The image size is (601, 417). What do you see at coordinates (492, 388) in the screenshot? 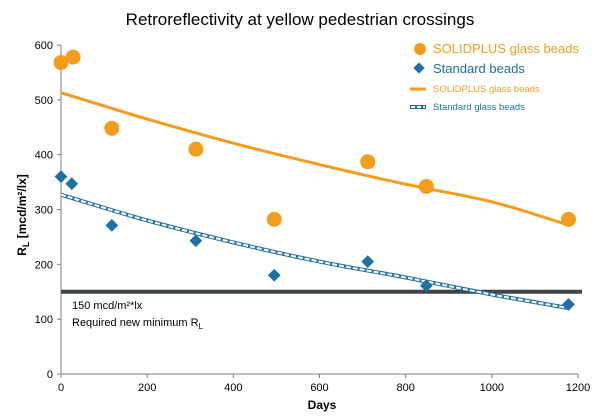
I see `x-tick-label: 1000` at bounding box center [492, 388].